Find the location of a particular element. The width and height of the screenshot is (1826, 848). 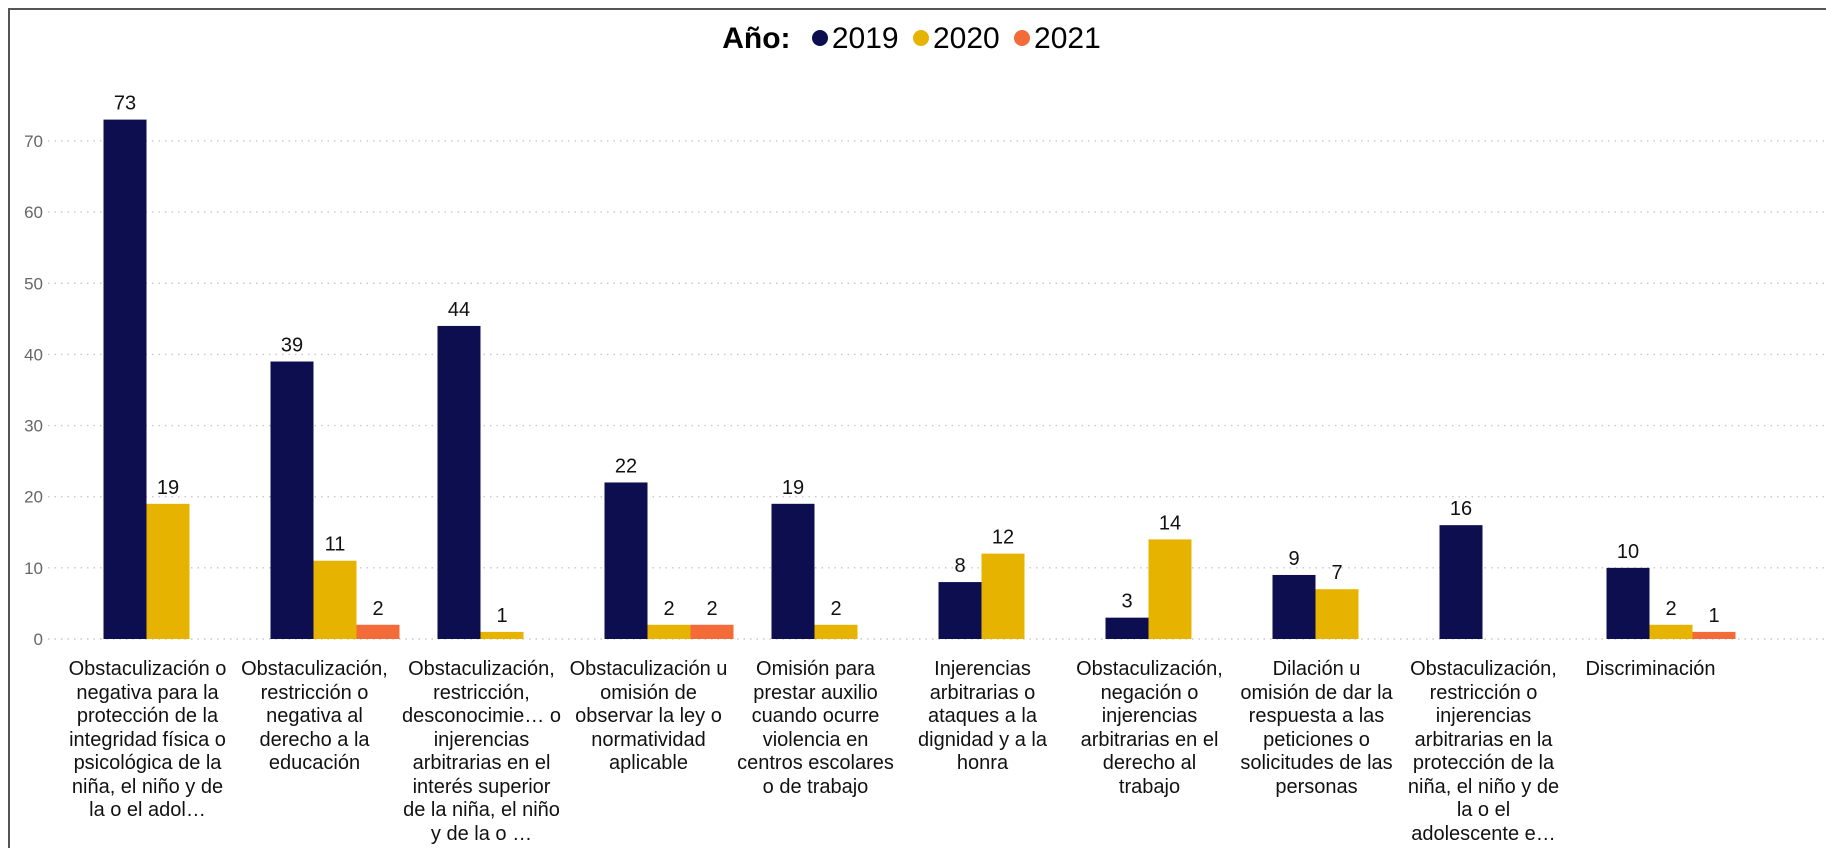

y-tick-label-60: 60 is located at coordinates (33, 212).